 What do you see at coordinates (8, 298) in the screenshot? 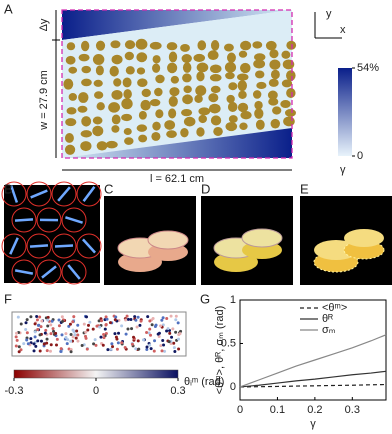
I see `panel-label: F` at bounding box center [8, 298].